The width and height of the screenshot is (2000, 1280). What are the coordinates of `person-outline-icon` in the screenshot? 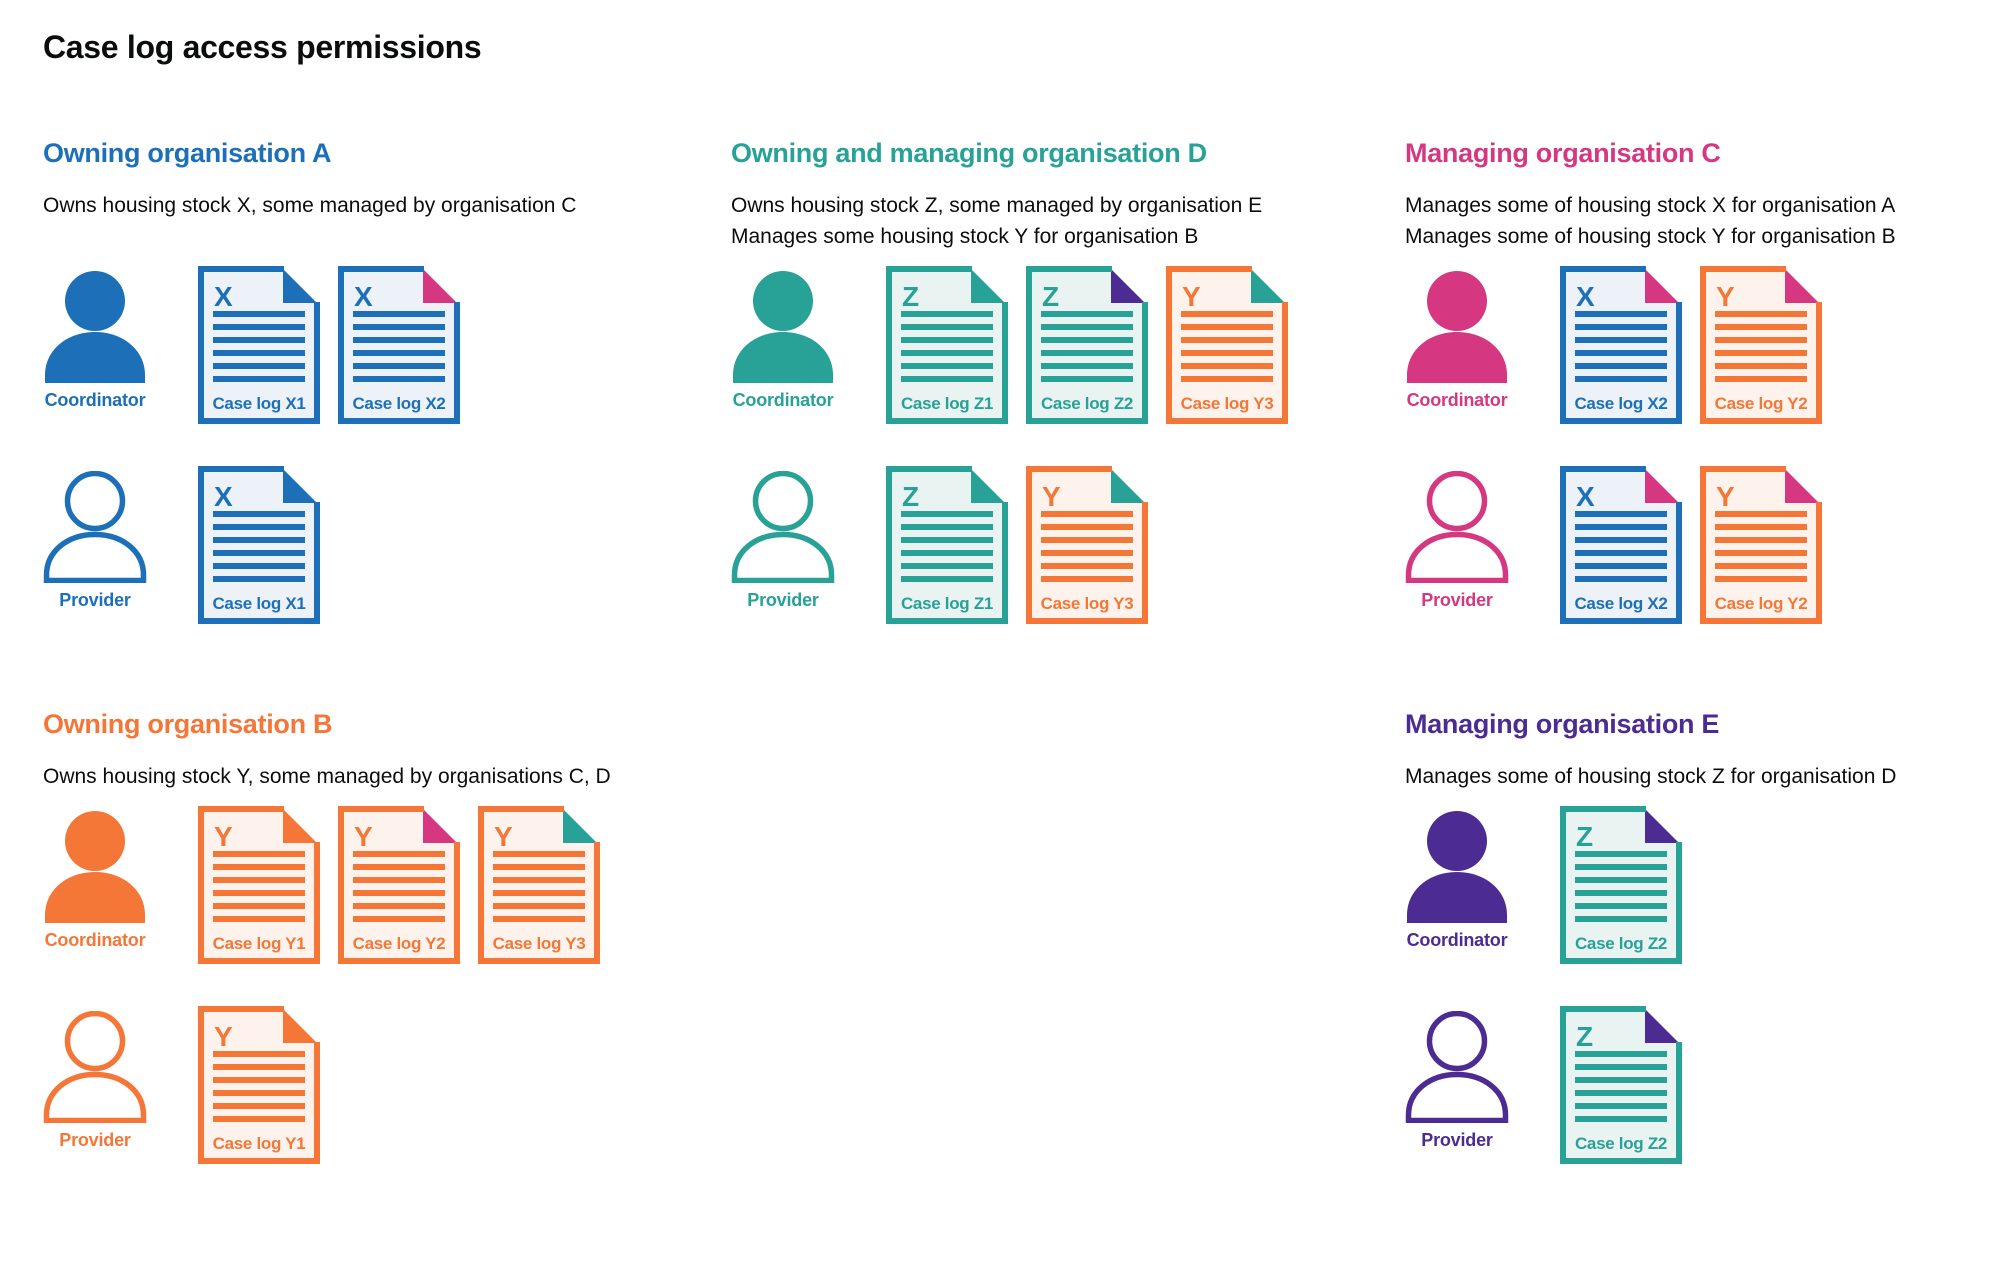 It's located at (95, 527).